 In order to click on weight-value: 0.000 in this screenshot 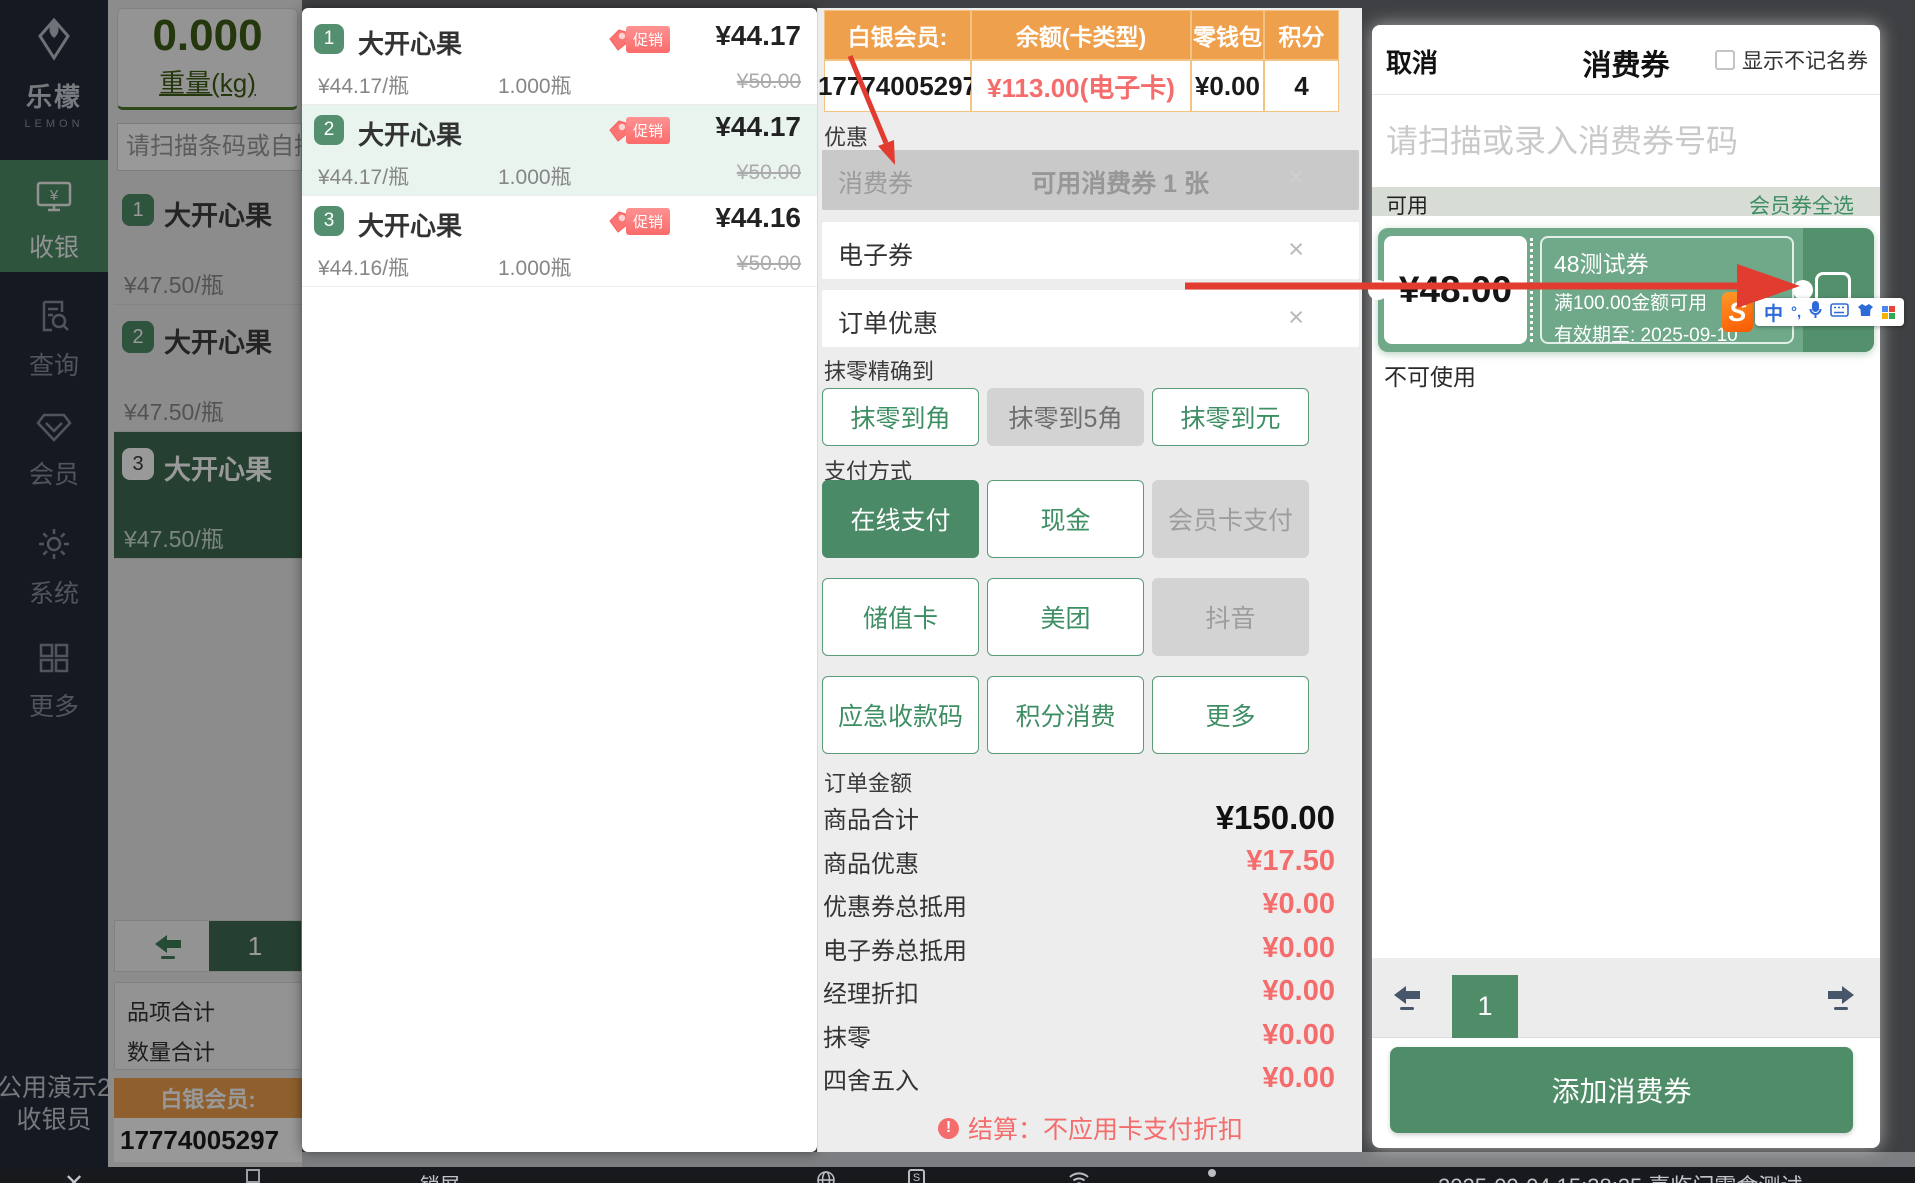, I will do `click(207, 35)`.